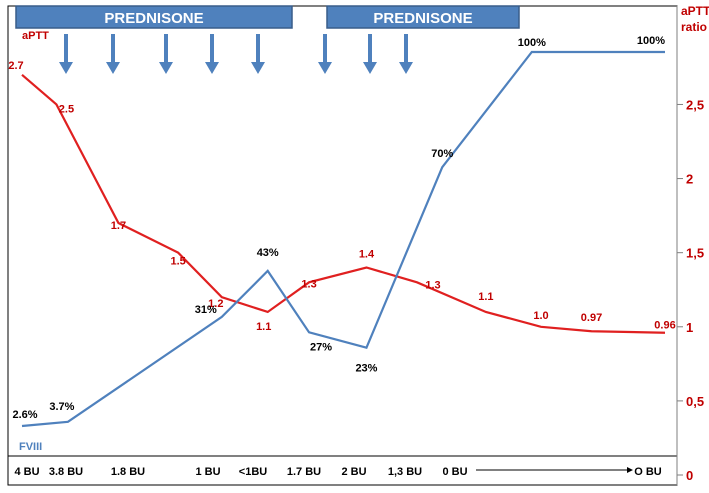 The width and height of the screenshot is (709, 493). I want to click on aptt-data-label: 0.96, so click(664, 326).